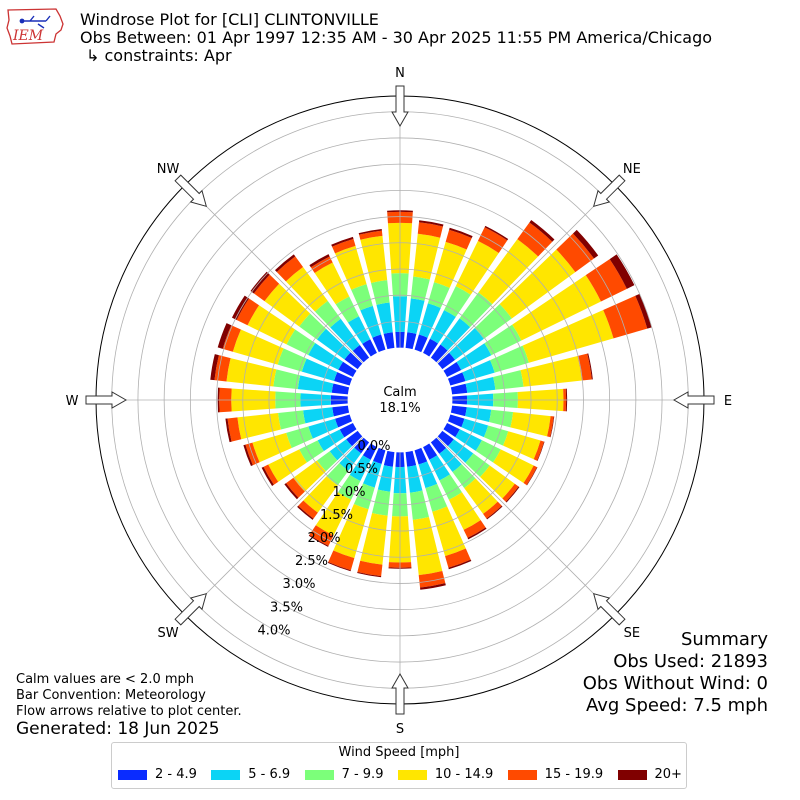  Describe the element at coordinates (361, 469) in the screenshot. I see `radial-tick-label: 0.5%` at that location.